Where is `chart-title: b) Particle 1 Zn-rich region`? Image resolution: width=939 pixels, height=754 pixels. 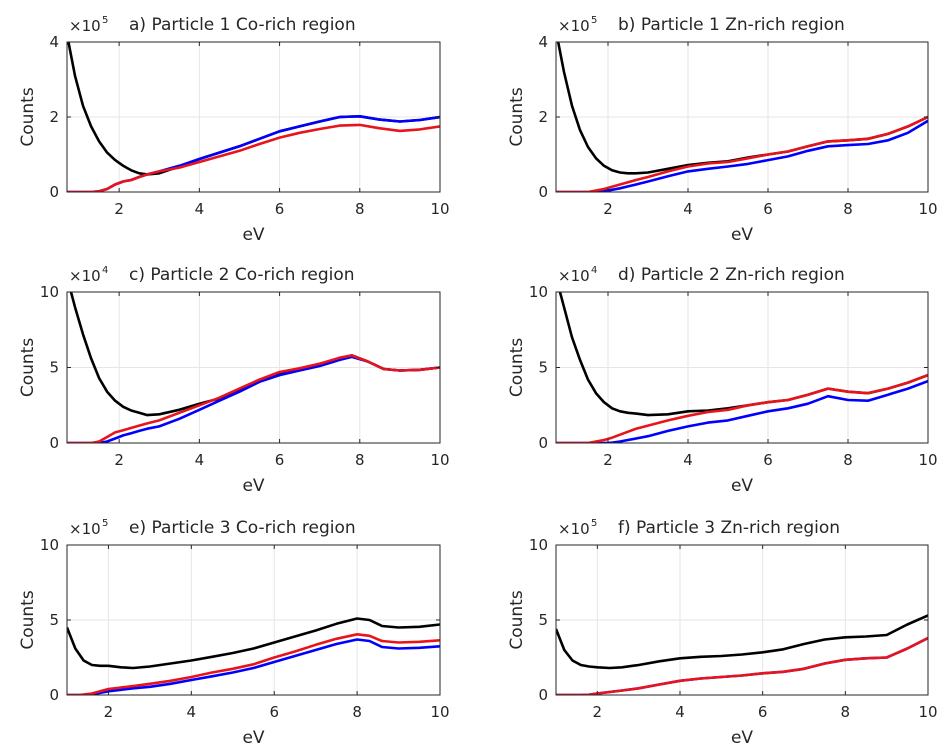
chart-title: b) Particle 1 Zn-rich region is located at coordinates (731, 25).